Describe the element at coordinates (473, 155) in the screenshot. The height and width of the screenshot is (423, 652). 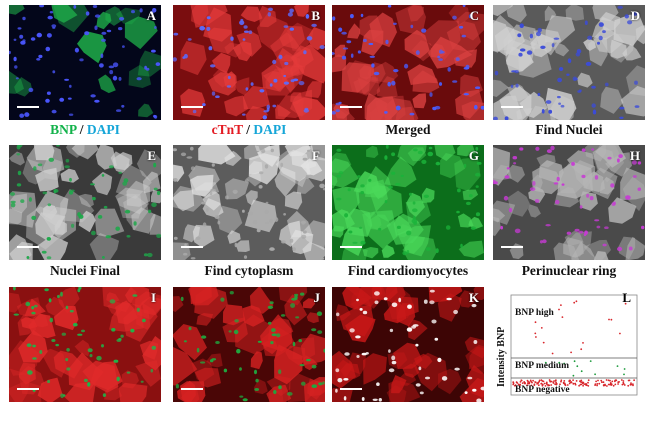
I see `panel-letter-g: G` at that location.